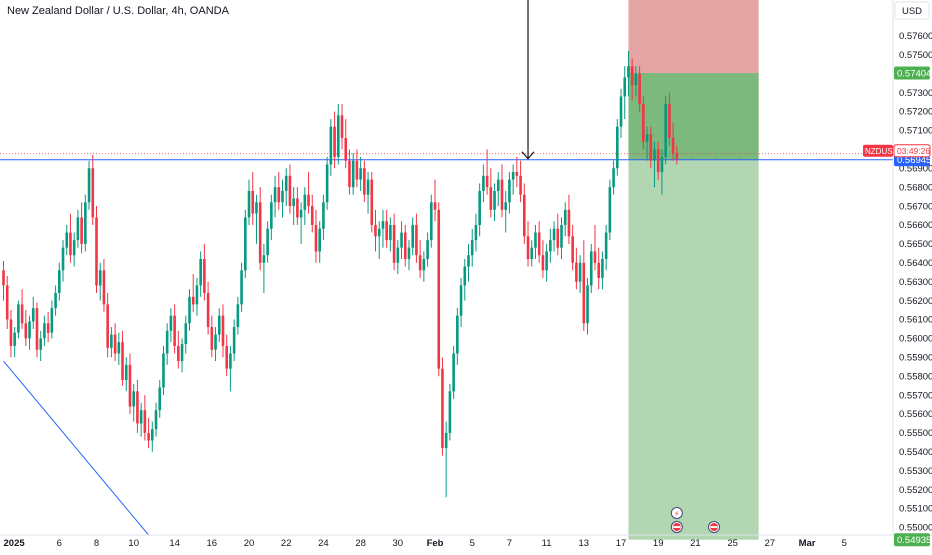 This screenshot has height=555, width=932. What do you see at coordinates (915, 490) in the screenshot?
I see `price-tick-label: 0.55200` at bounding box center [915, 490].